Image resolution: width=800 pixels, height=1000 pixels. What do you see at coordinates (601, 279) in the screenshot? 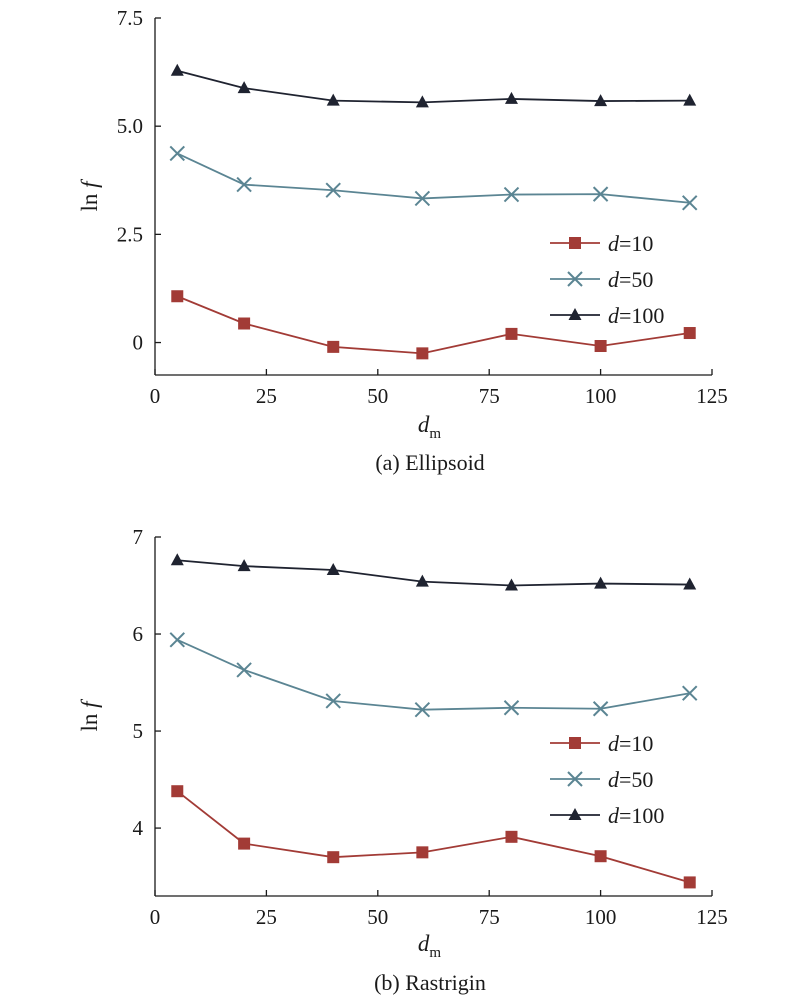
I see `panel-0-legend-entry-1: d=50` at bounding box center [601, 279].